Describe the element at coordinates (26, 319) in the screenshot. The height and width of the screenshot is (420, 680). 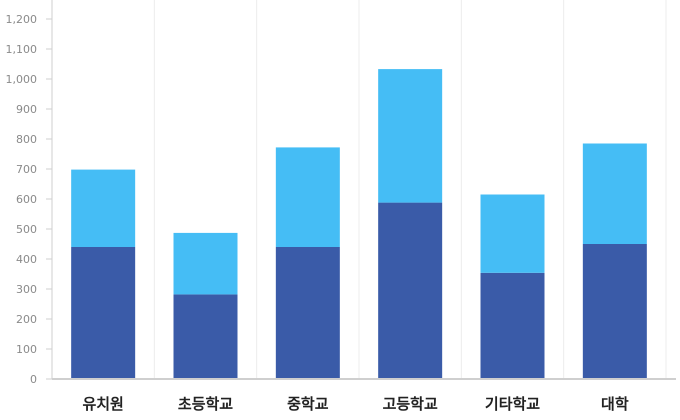
I see `y-tick-label: 200` at that location.